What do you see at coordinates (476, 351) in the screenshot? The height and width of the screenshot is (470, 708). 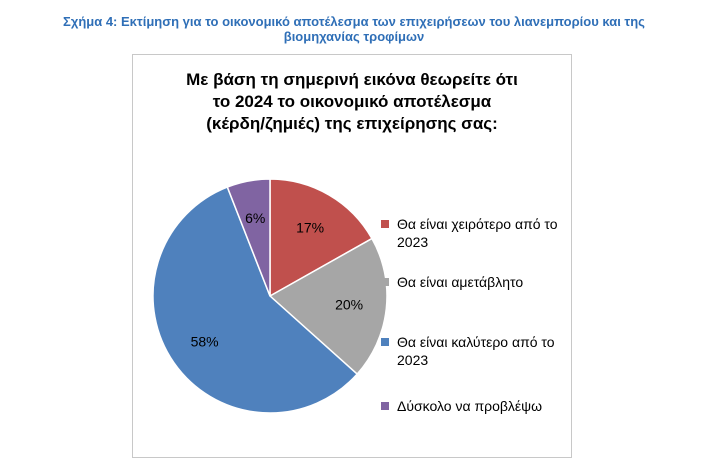 I see `legend-label-better: Θα είναι καλύτερο από το 2023` at bounding box center [476, 351].